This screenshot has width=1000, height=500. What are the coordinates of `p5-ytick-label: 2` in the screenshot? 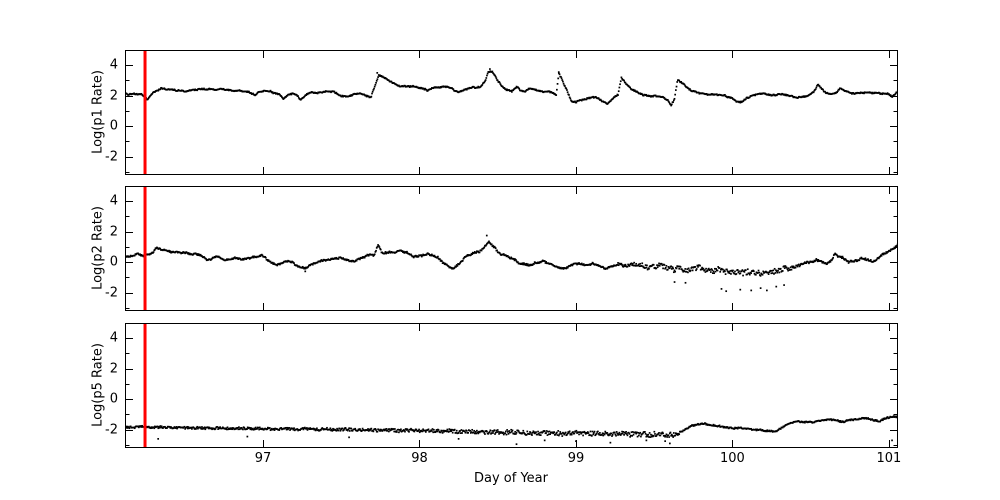 It's located at (113, 369).